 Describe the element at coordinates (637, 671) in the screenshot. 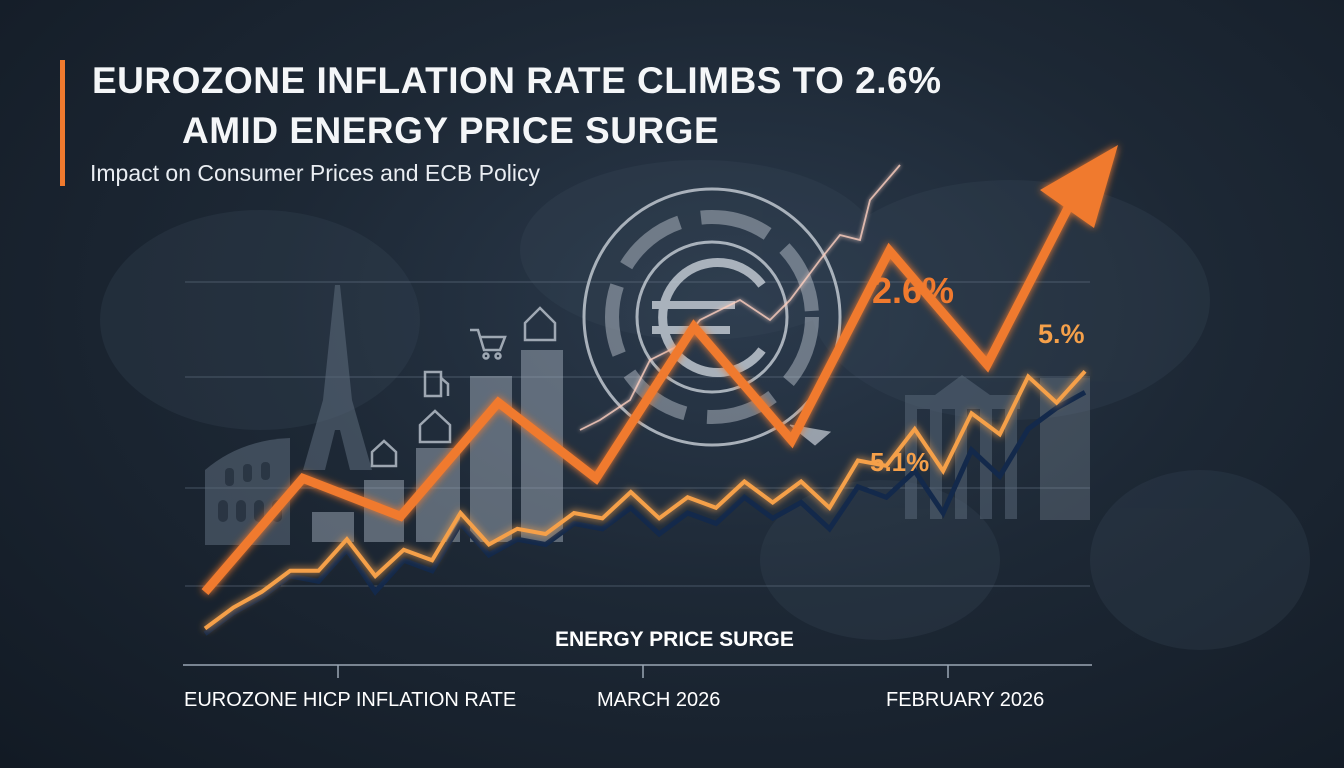

I see `x-axis` at that location.